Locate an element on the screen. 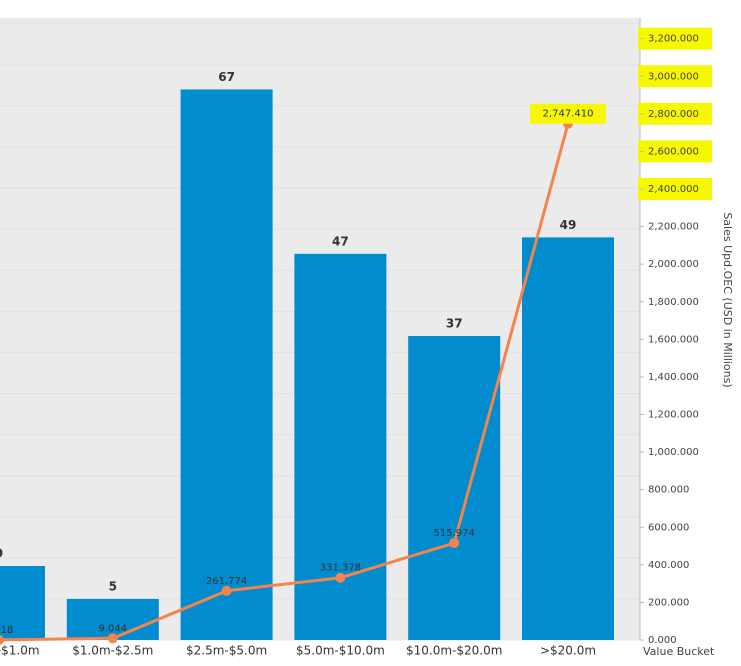  y2-axis-title: Sales Upd.OEC (USD in Millions) is located at coordinates (727, 299).